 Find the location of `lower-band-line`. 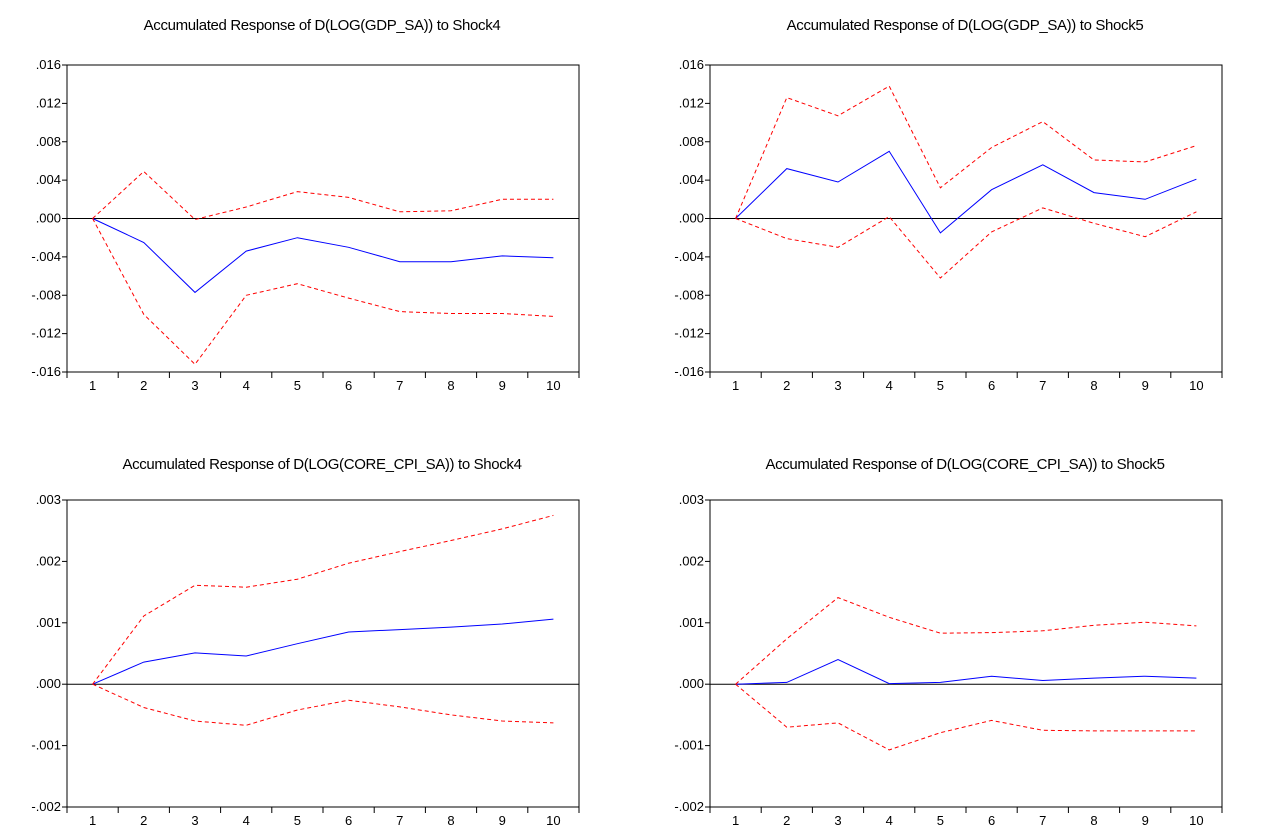

lower-band-line is located at coordinates (323, 292).